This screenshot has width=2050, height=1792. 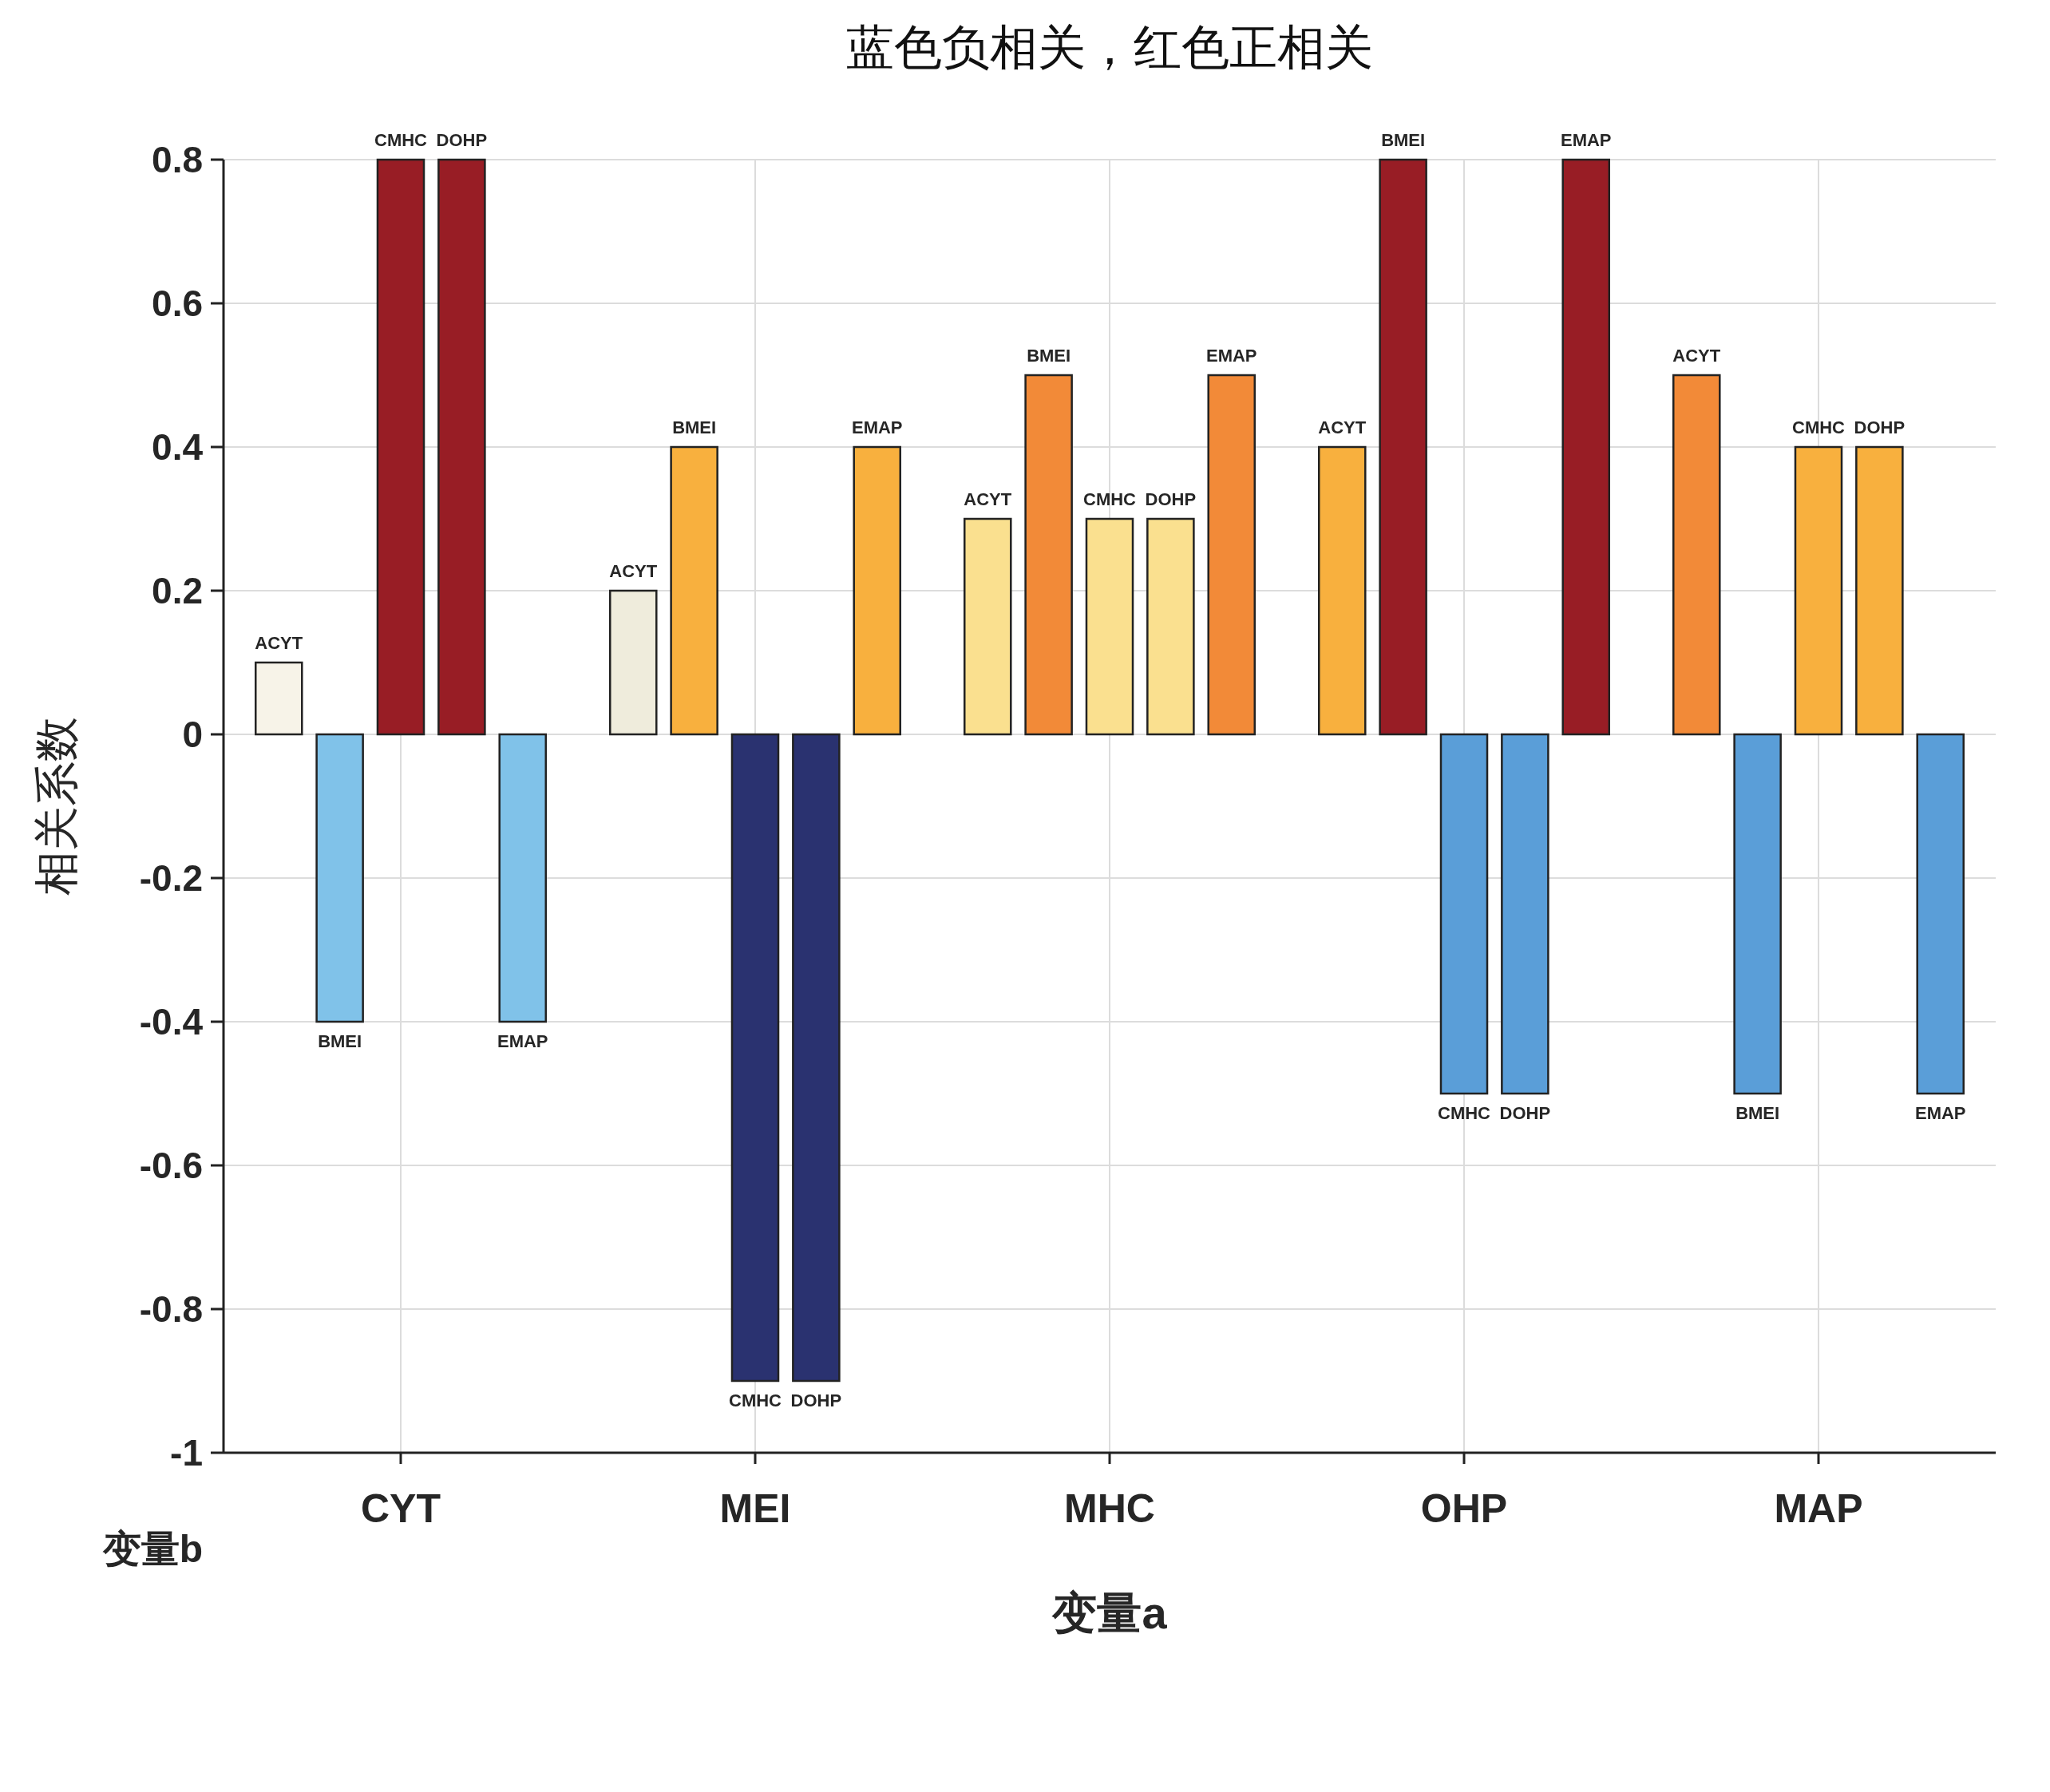 I want to click on x-axis-title: 变量a, so click(x=1109, y=1612).